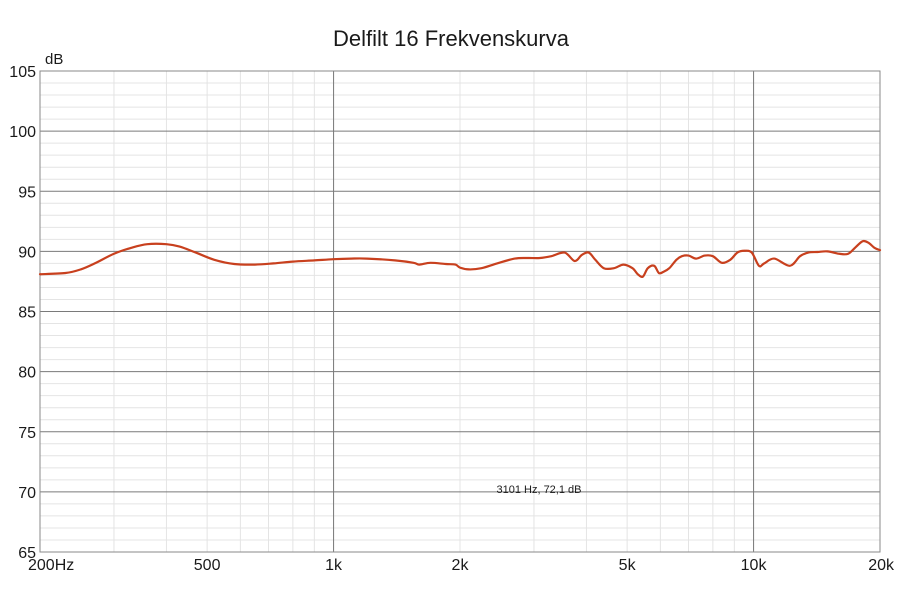 The width and height of the screenshot is (903, 607). I want to click on y-tick-label: 80, so click(27, 373).